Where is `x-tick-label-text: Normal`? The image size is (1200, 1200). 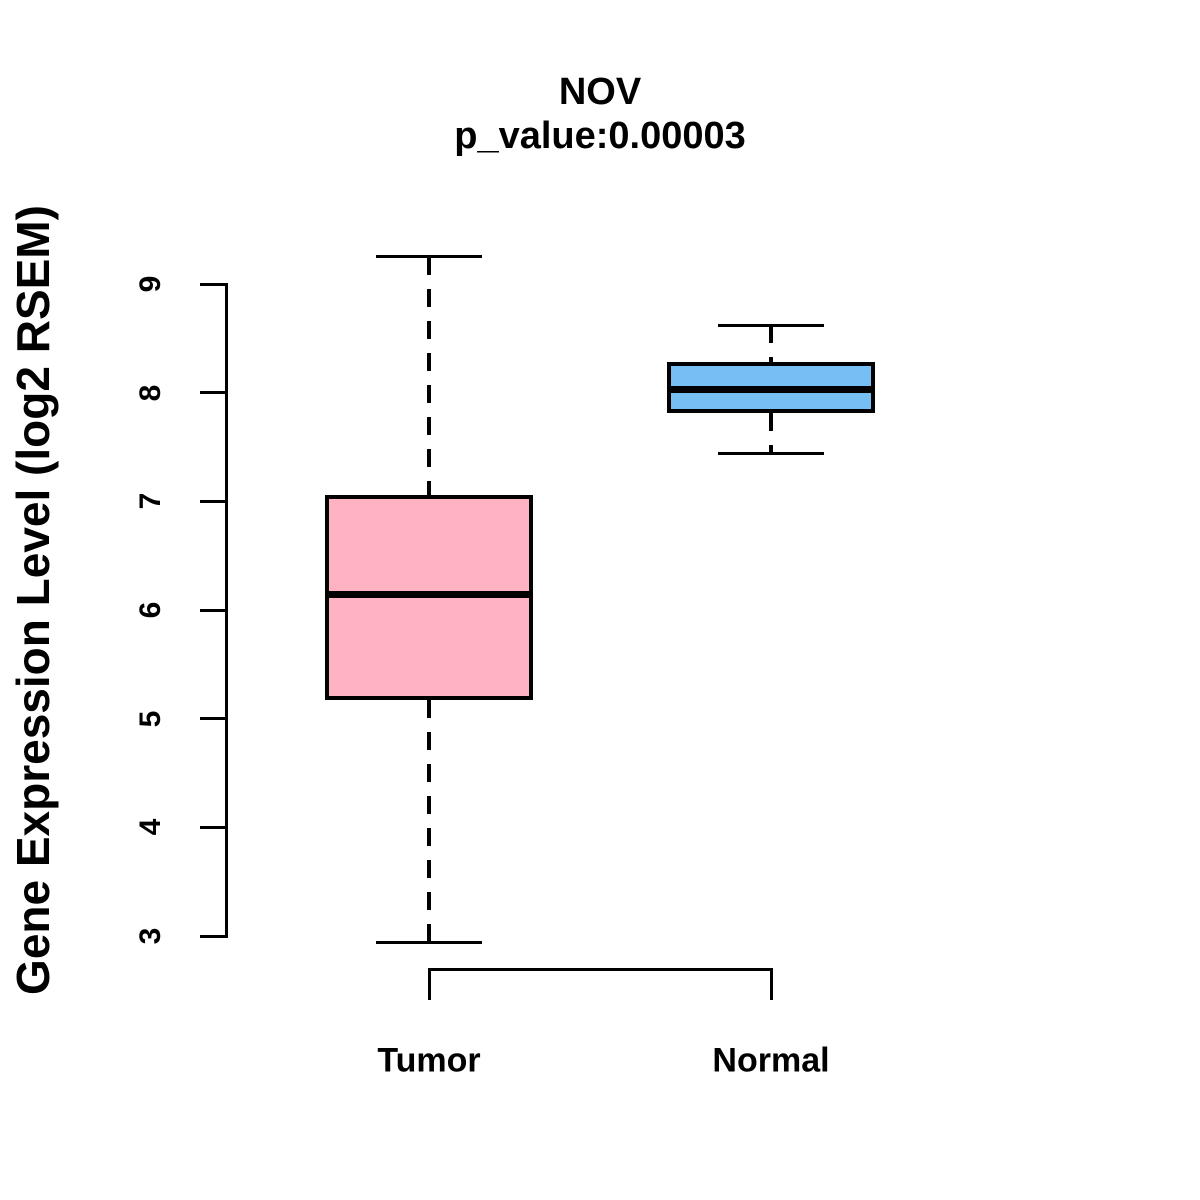
x-tick-label-text: Normal is located at coordinates (771, 1060).